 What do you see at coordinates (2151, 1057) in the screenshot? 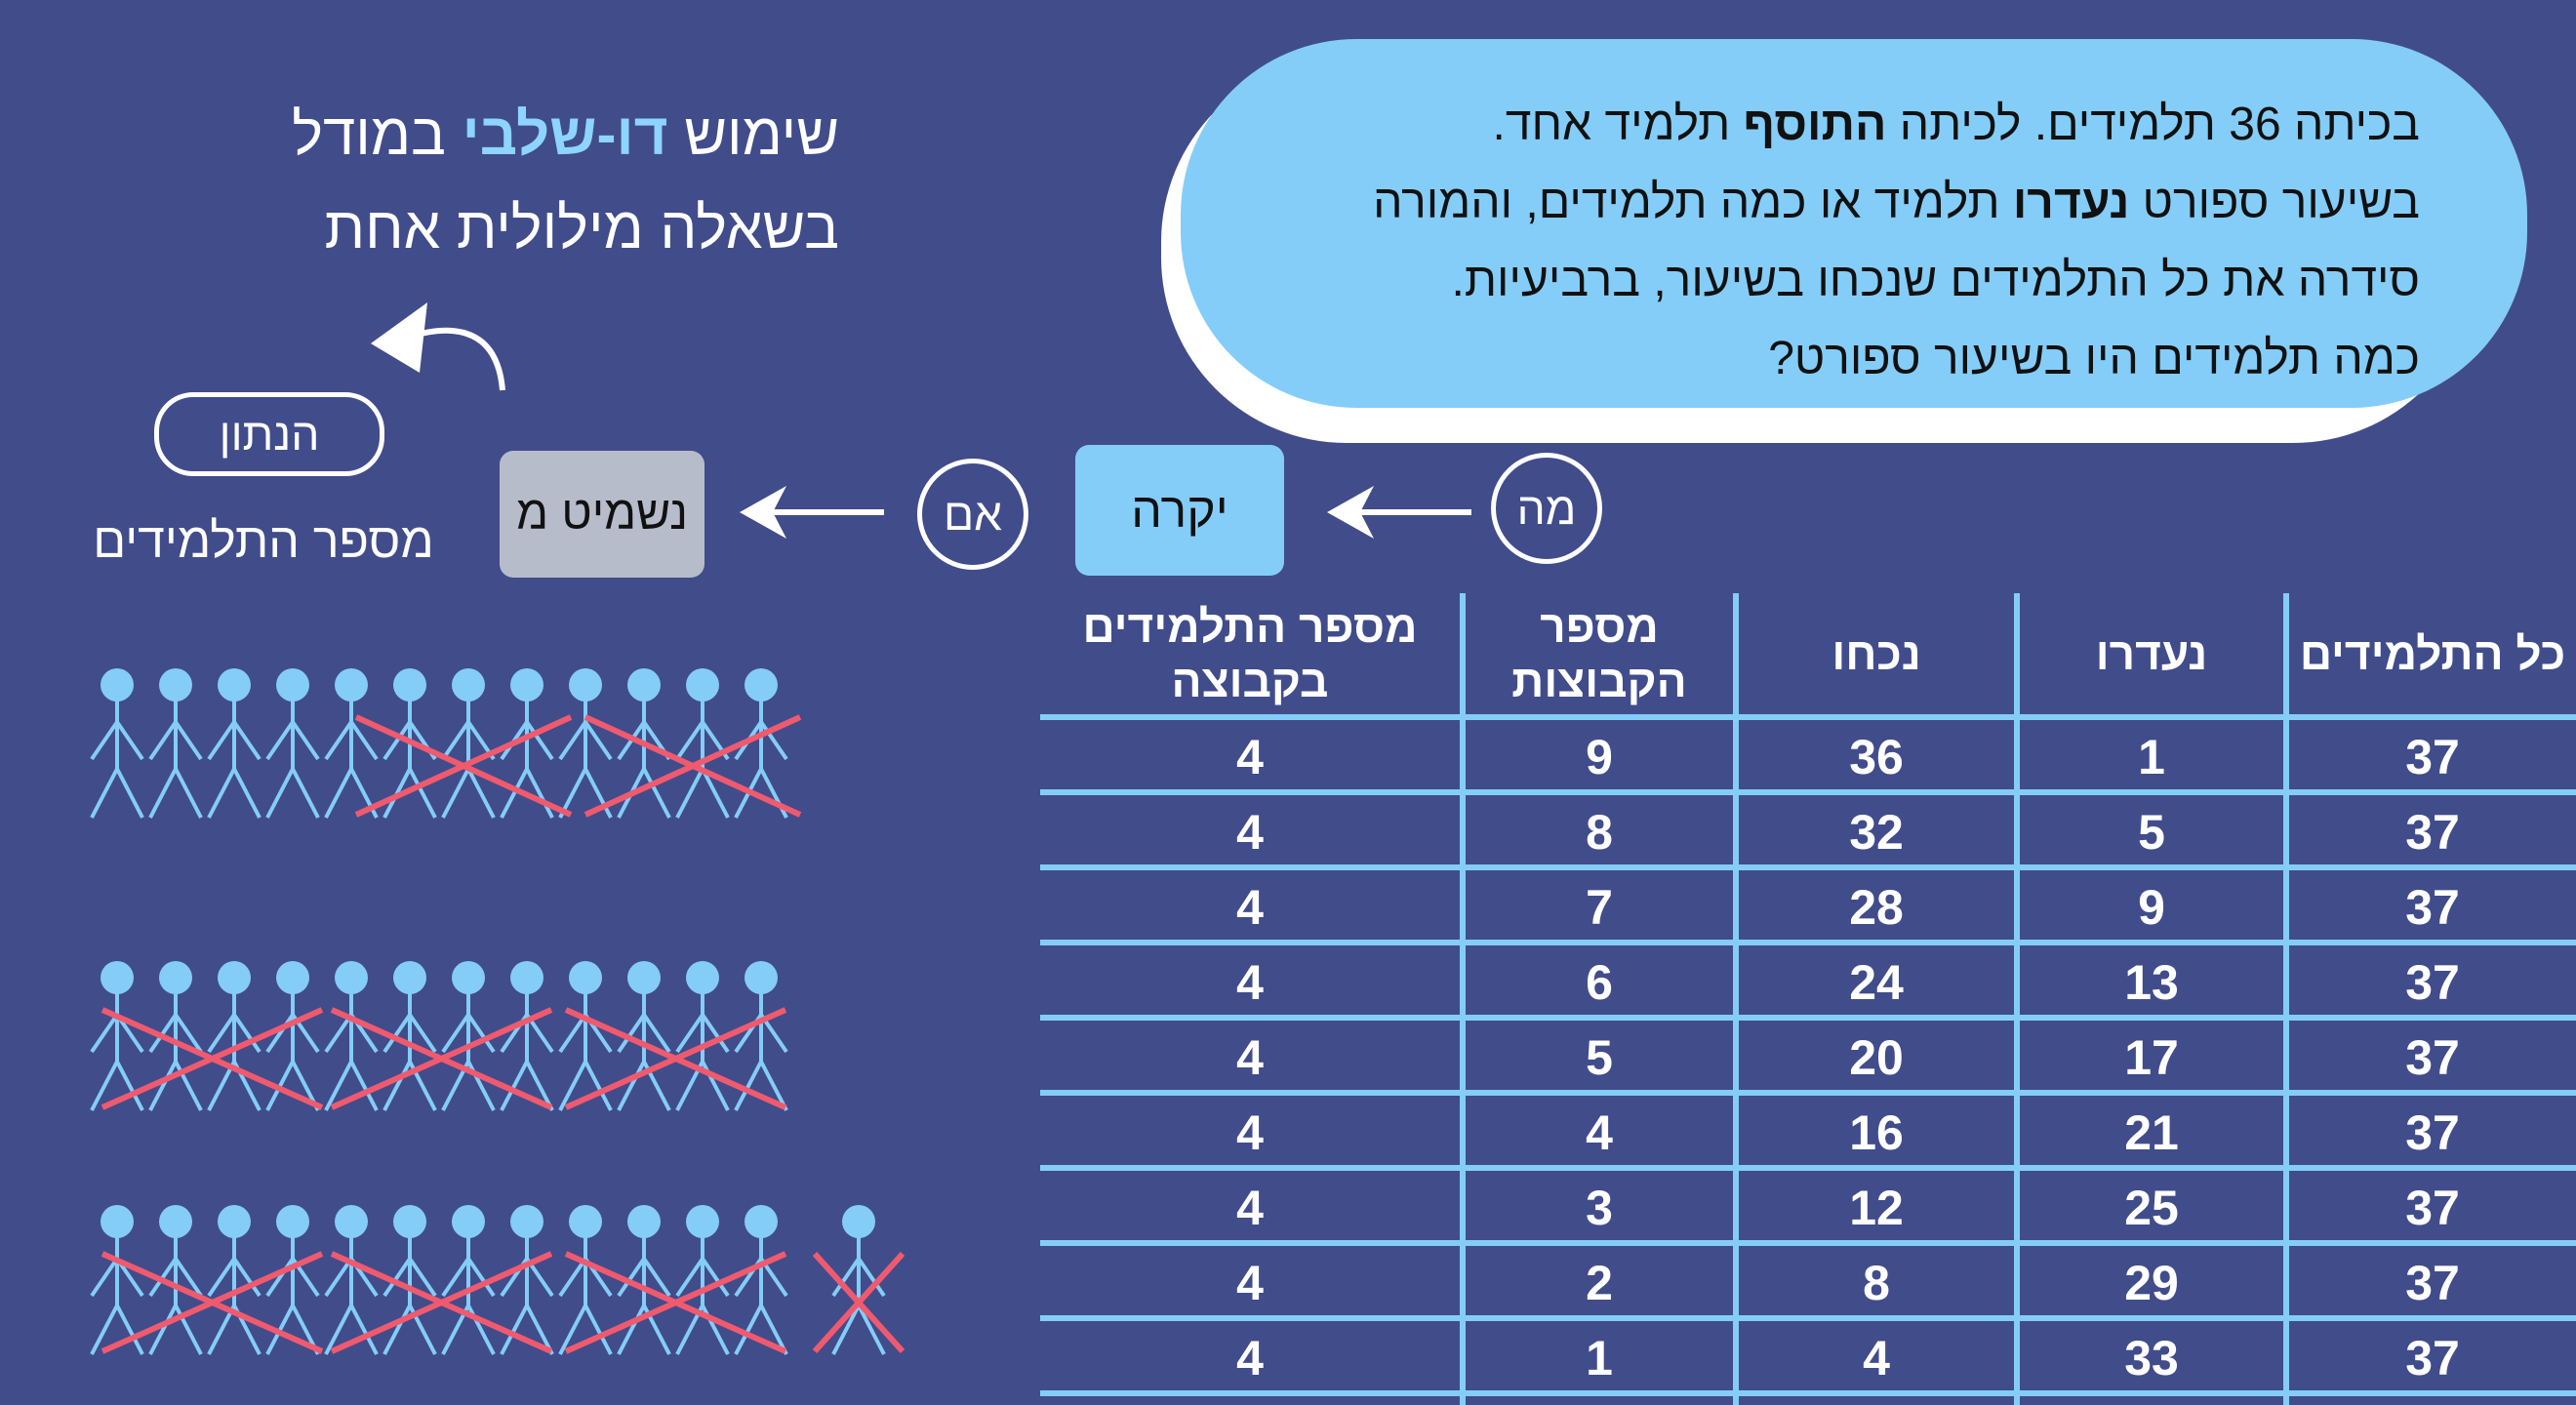
I see `table-cell: 17` at bounding box center [2151, 1057].